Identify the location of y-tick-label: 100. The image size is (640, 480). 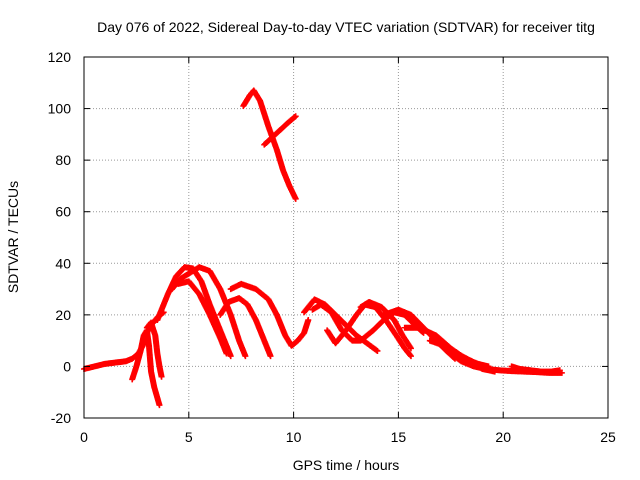
(60, 109).